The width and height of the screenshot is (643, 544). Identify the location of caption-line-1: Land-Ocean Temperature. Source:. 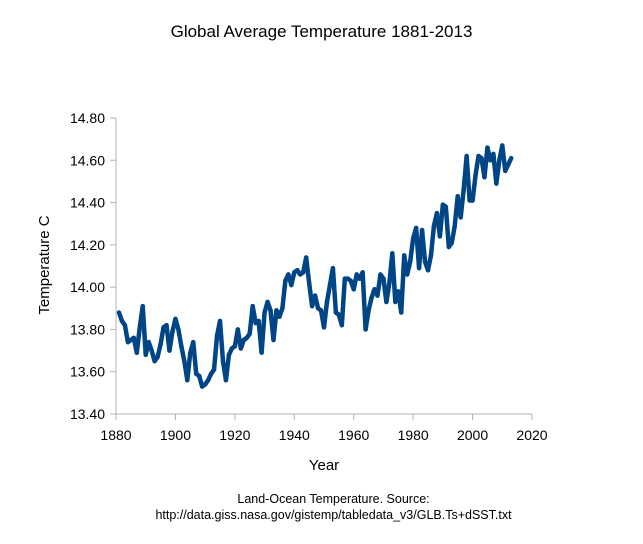
(333, 499).